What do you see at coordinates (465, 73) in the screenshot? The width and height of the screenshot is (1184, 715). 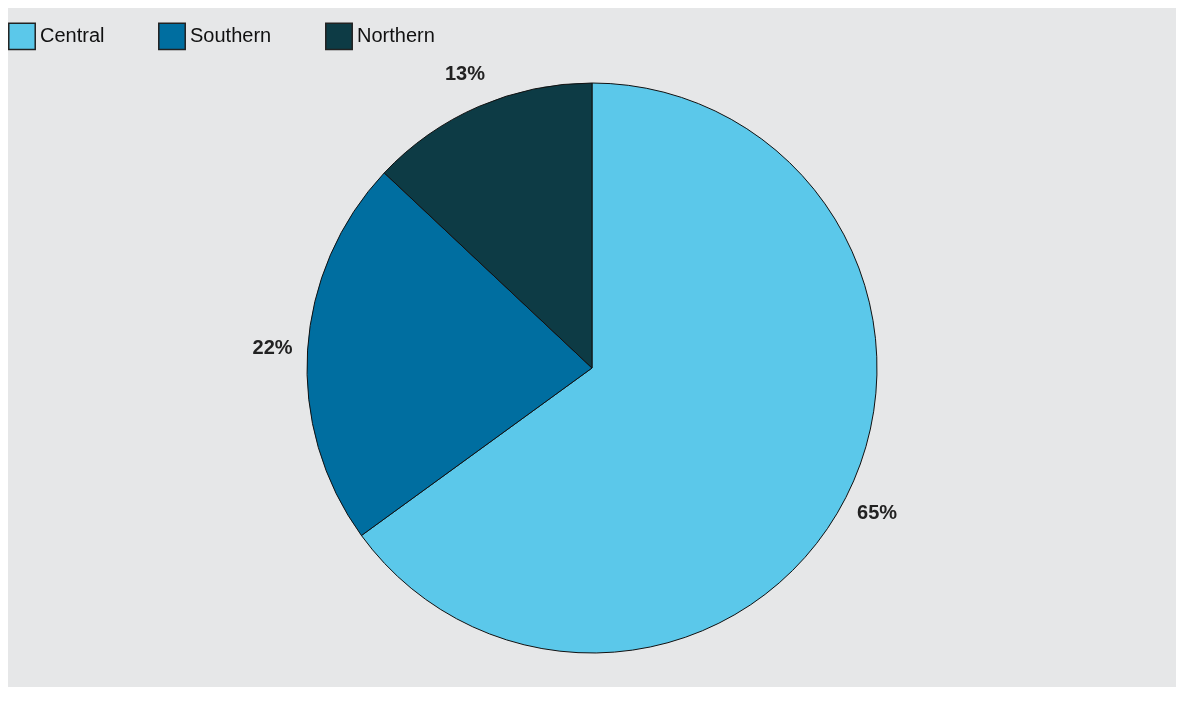 I see `data-label: 13%` at bounding box center [465, 73].